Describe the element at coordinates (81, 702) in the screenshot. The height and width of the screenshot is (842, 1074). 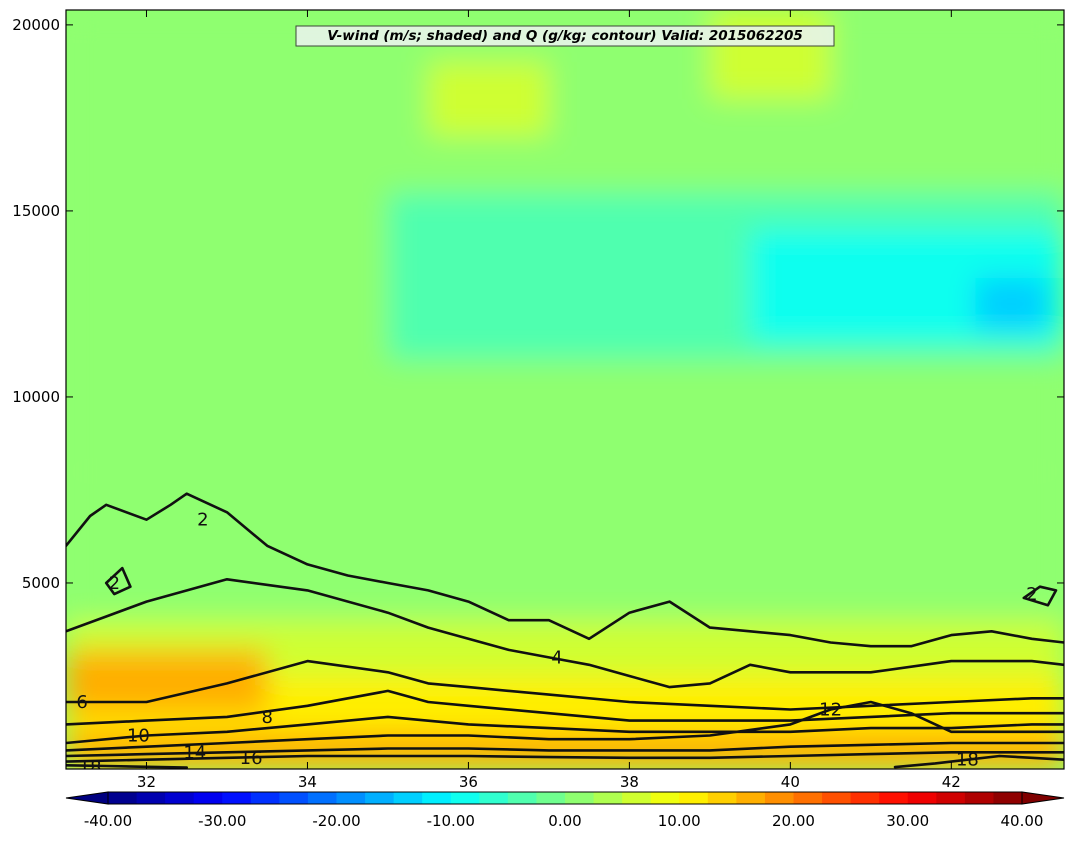
I see `contour-label: 6` at that location.